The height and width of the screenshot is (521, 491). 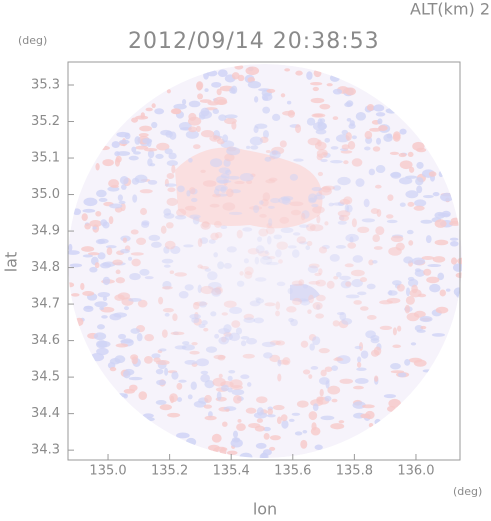 I want to click on y-tick-label: 34.6, so click(x=45, y=340).